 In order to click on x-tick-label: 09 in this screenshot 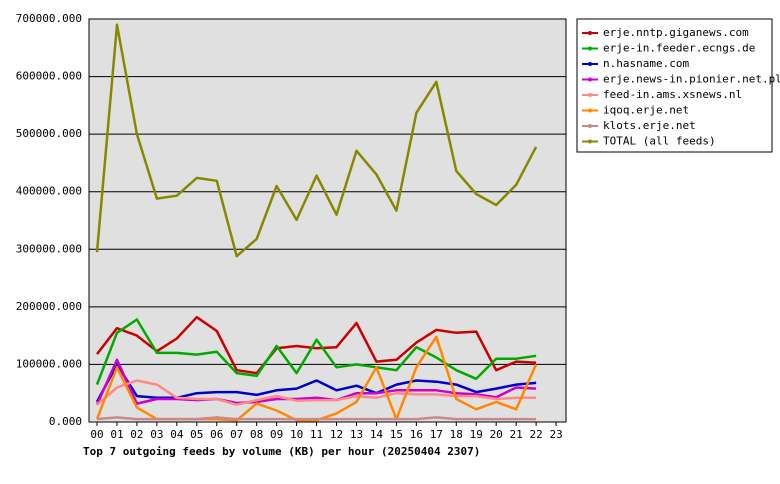, I will do `click(276, 434)`.